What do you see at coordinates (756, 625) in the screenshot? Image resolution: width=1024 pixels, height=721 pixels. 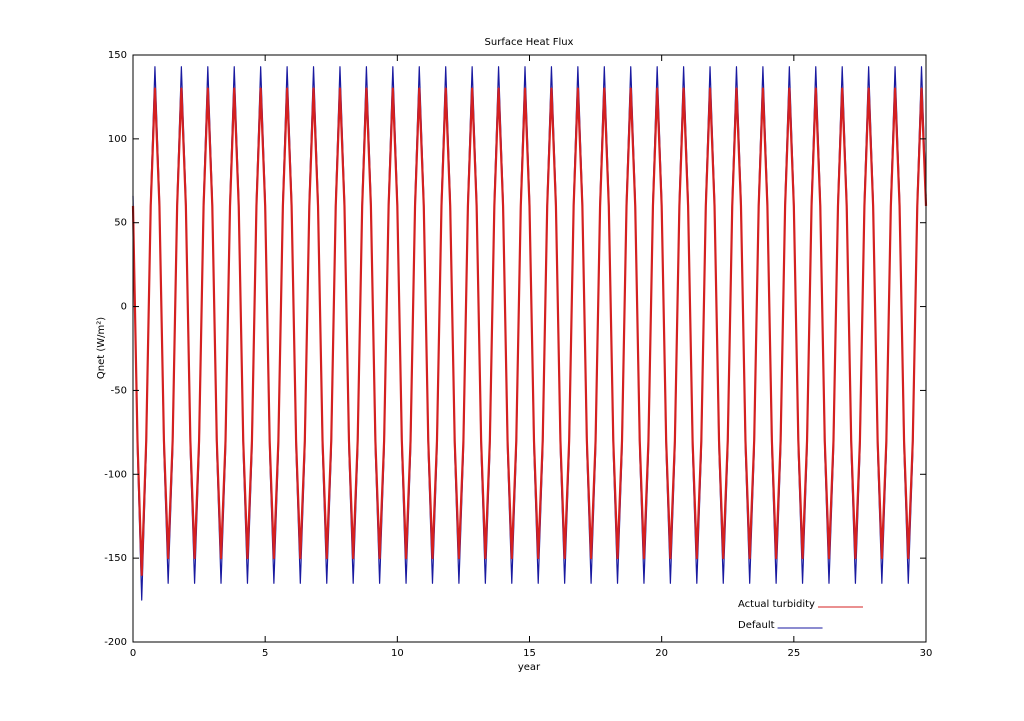 I see `legend-label: Default` at bounding box center [756, 625].